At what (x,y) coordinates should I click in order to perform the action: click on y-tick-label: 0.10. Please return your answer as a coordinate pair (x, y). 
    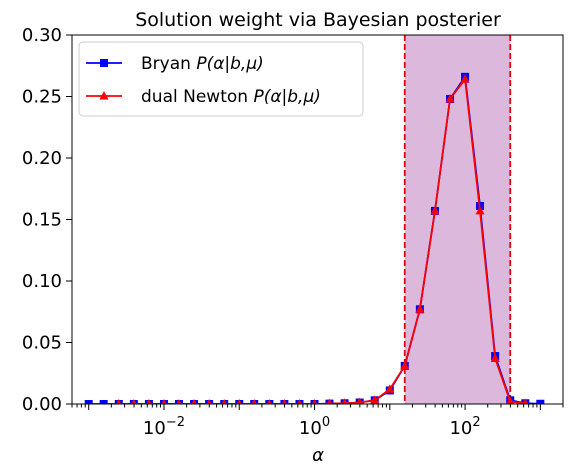
    Looking at the image, I should click on (42, 281).